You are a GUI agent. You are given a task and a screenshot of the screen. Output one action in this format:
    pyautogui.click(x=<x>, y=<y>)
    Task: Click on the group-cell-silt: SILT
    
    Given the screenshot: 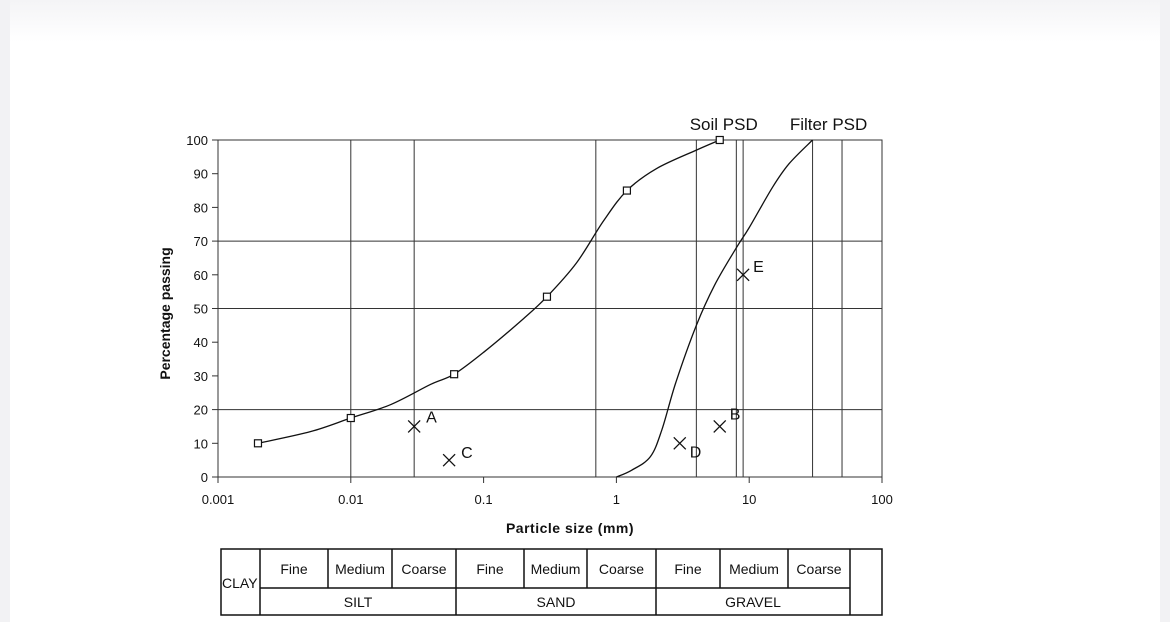 What is the action you would take?
    pyautogui.click(x=358, y=602)
    